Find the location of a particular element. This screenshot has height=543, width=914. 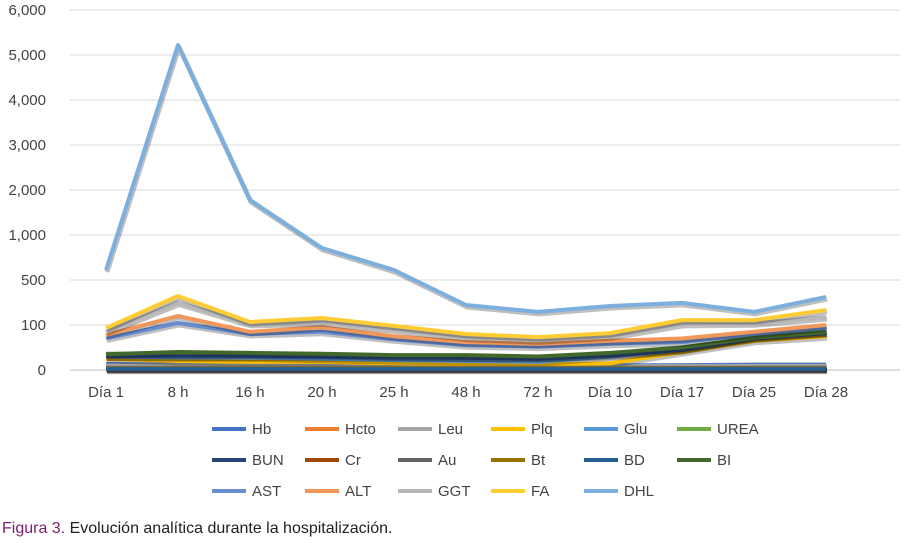

legend-label: AST is located at coordinates (266, 491).